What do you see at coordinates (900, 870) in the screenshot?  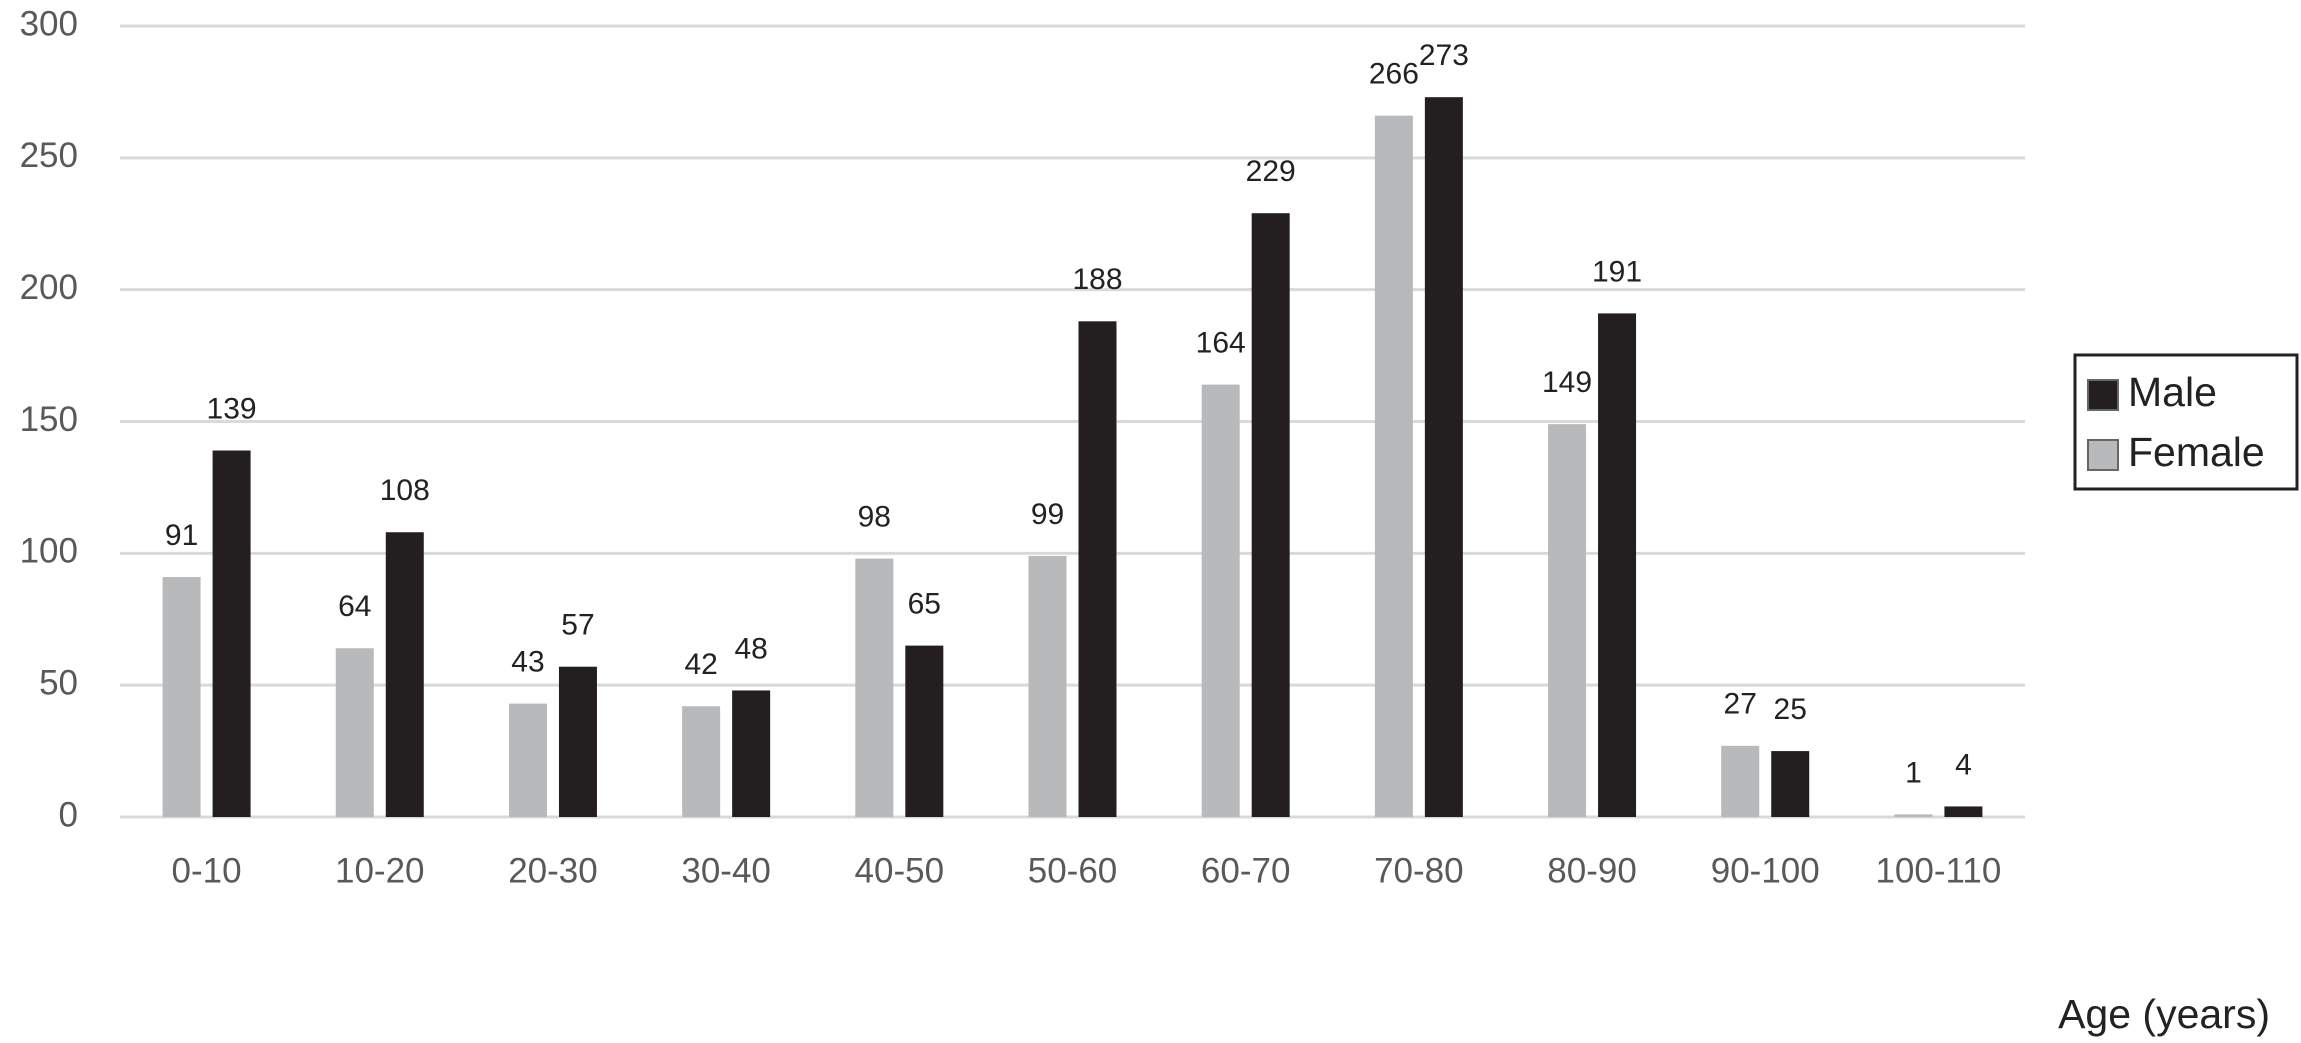 I see `x-tick-label: 40-50` at bounding box center [900, 870].